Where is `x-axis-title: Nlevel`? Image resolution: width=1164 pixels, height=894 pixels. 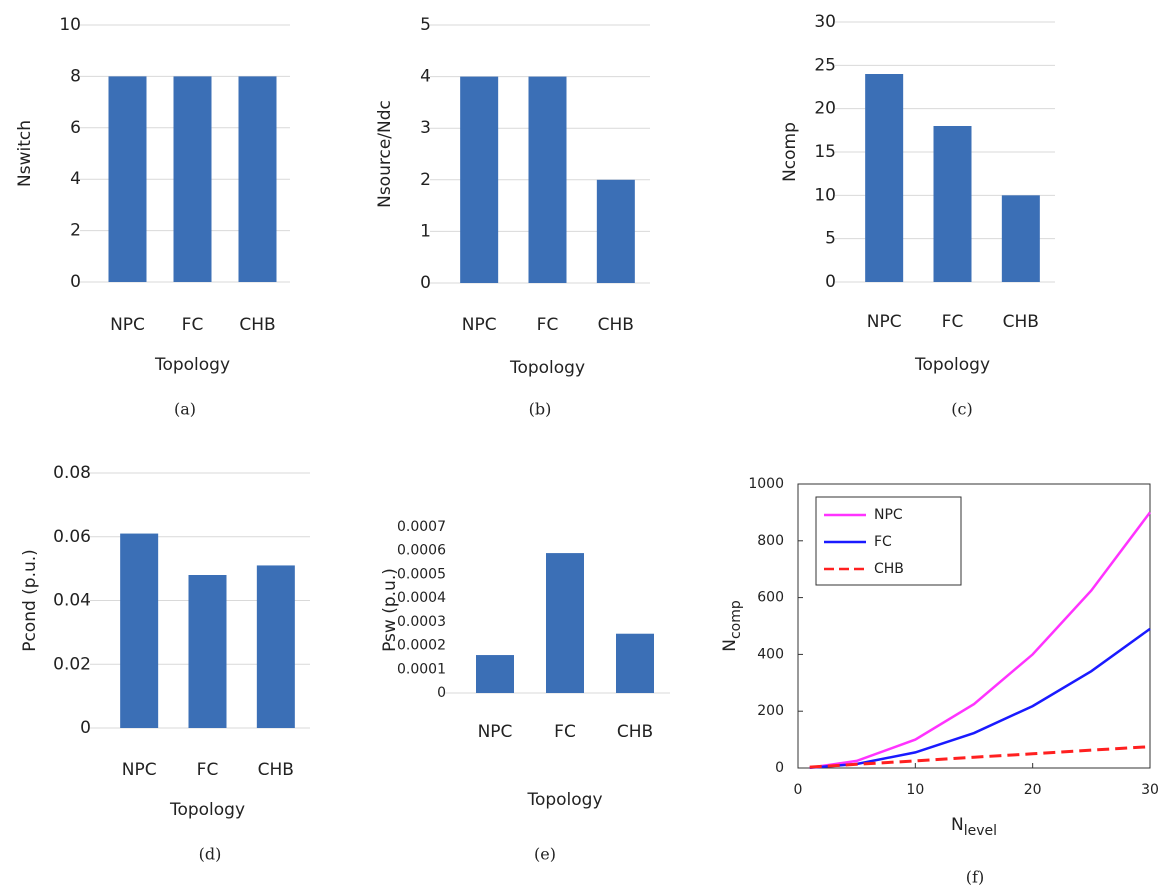
x-axis-title: Nlevel is located at coordinates (974, 827).